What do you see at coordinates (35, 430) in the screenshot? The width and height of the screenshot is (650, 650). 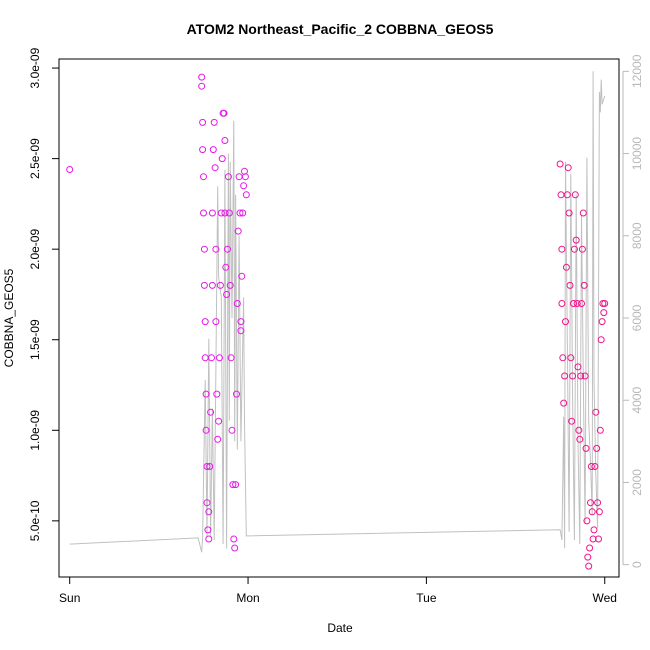 I see `y-tick-label: 1.0e-09` at bounding box center [35, 430].